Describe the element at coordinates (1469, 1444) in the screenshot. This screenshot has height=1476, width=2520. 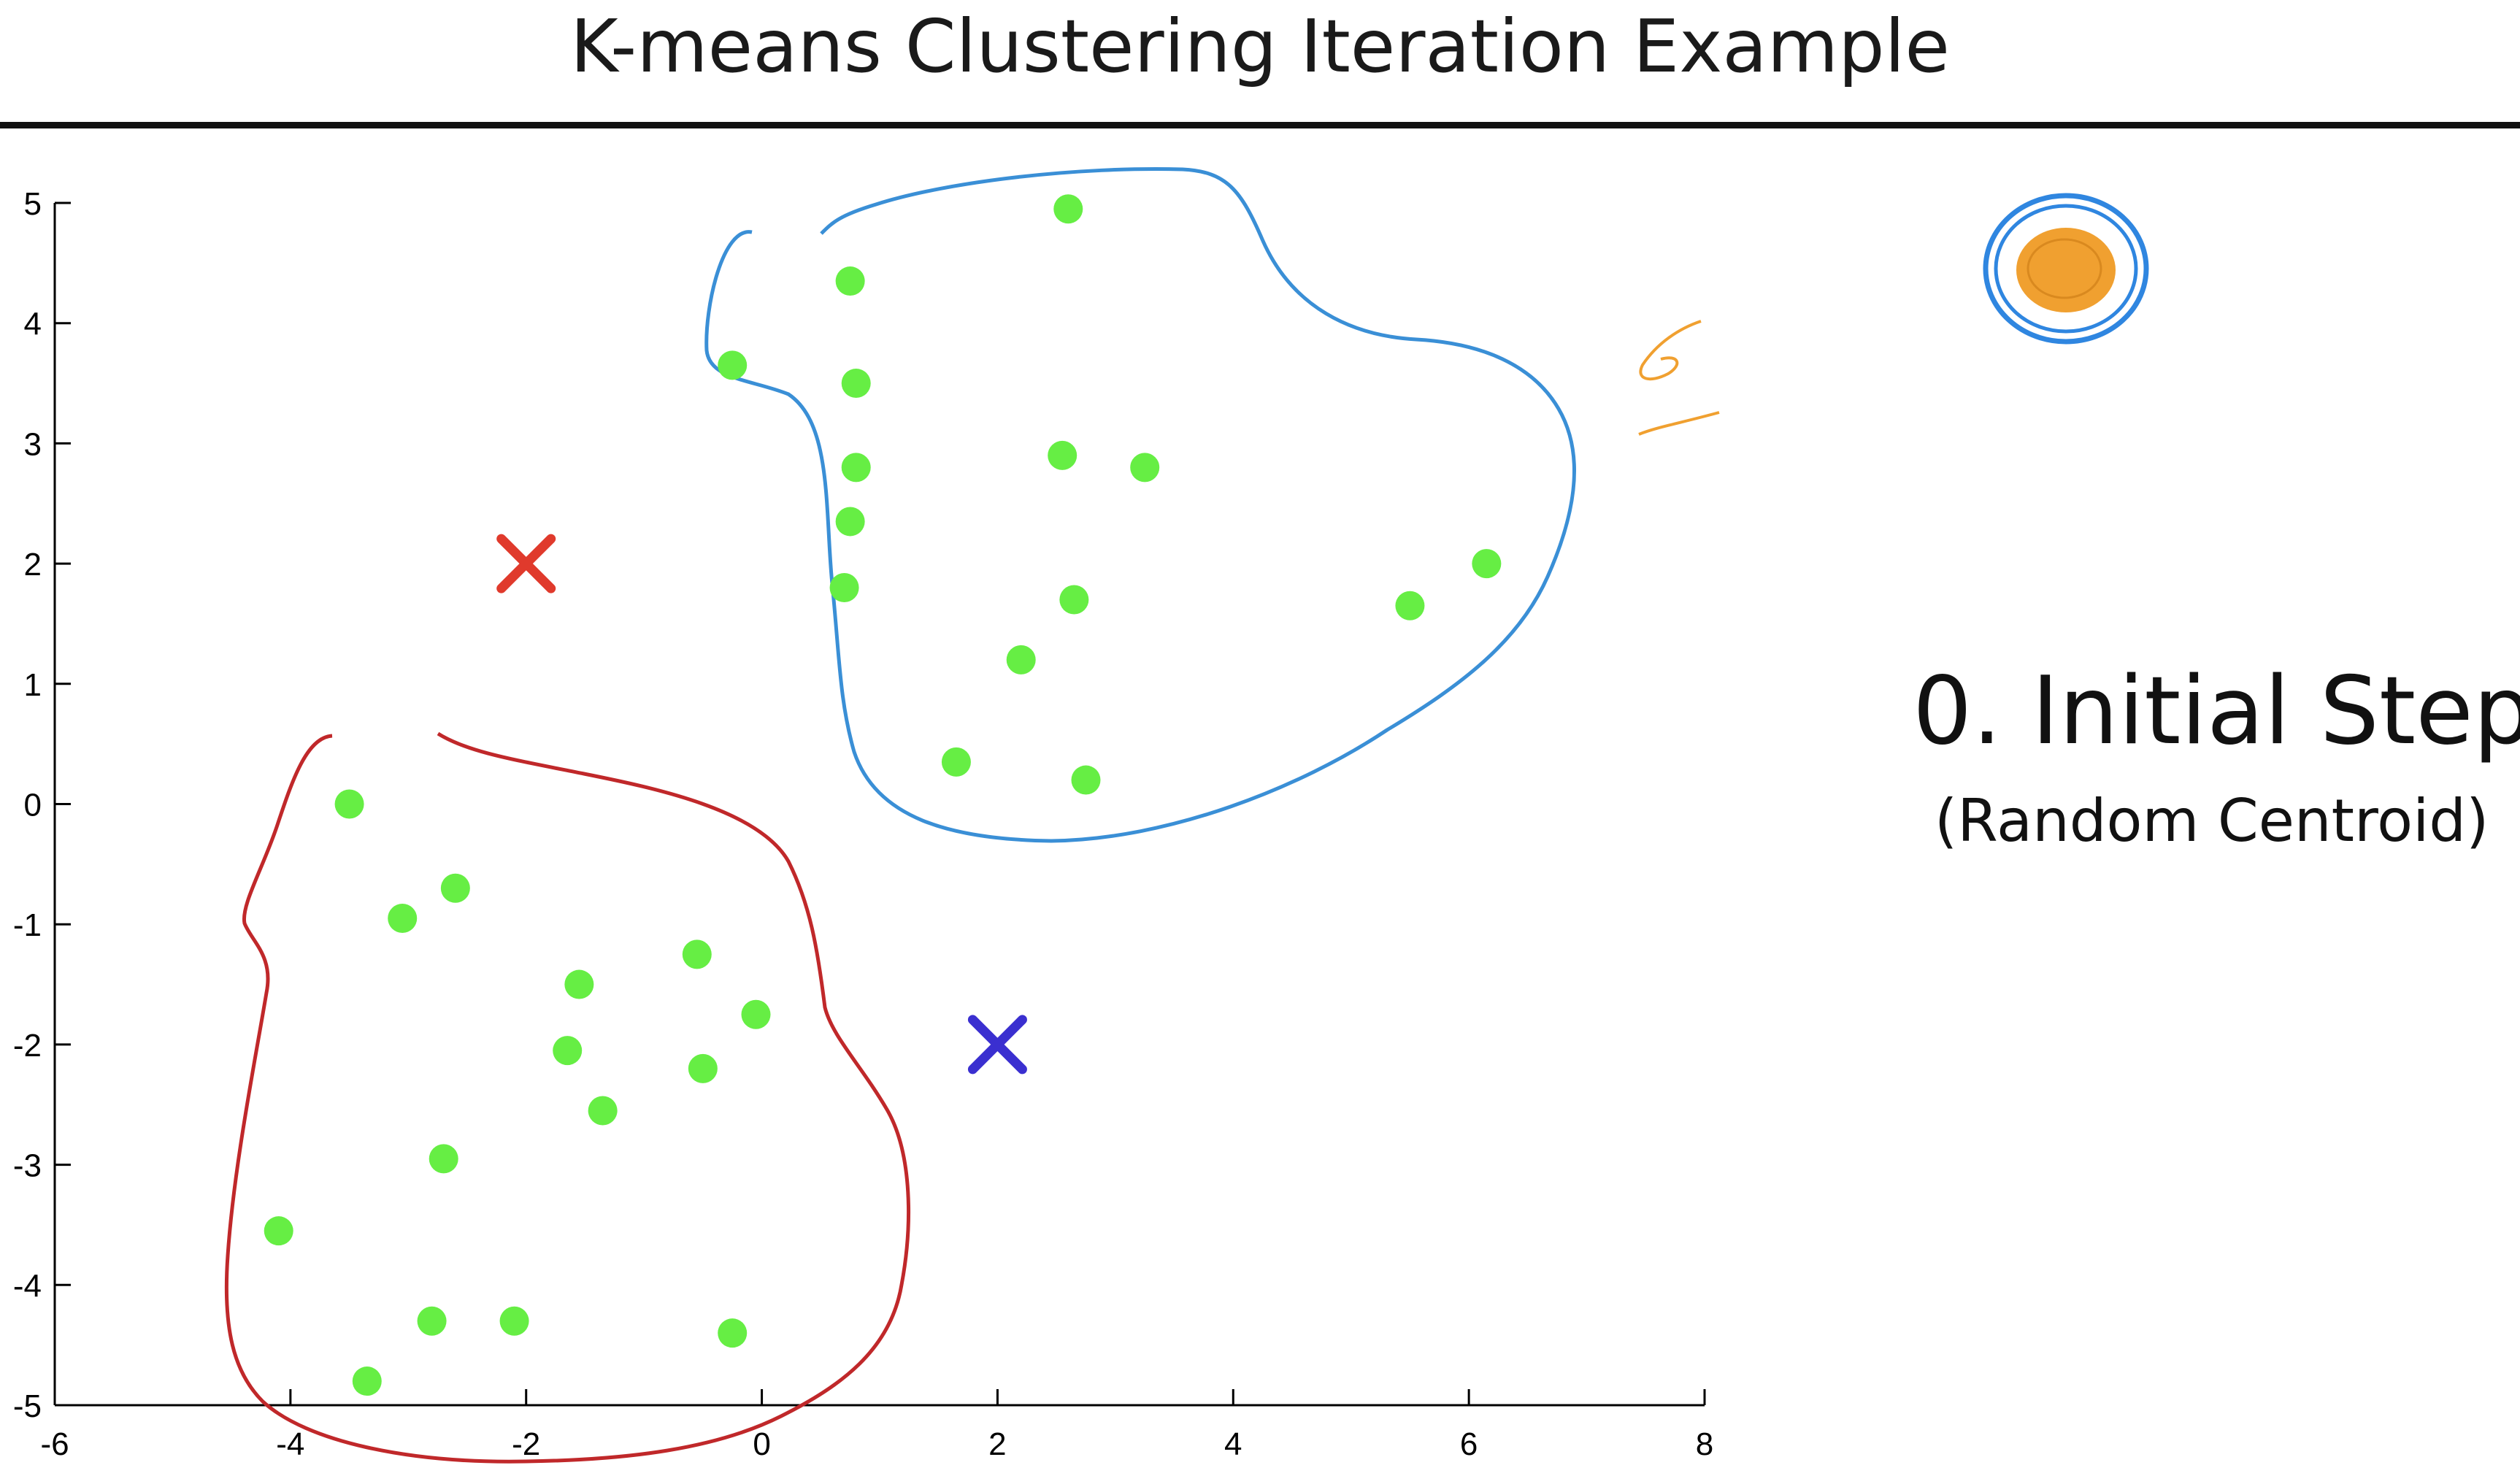
I see `x-tick-label: 6` at that location.